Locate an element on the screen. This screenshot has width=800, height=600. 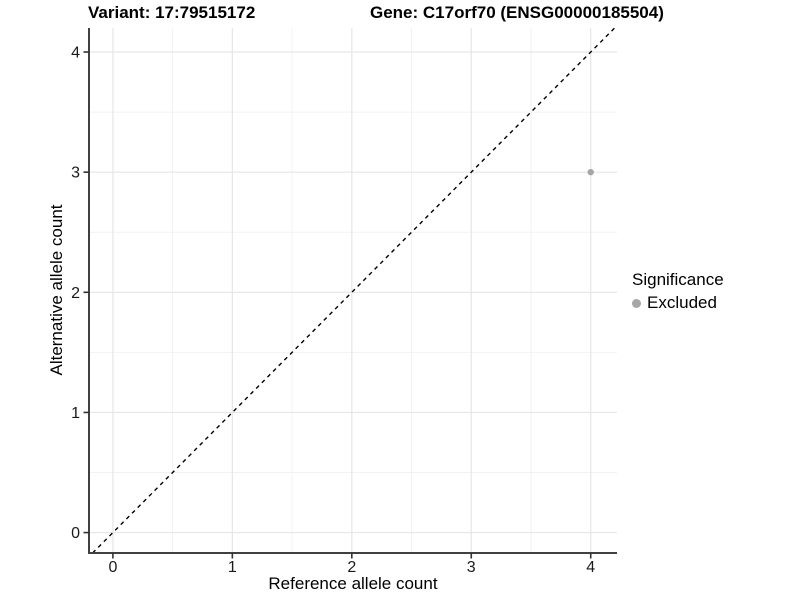
title-gene: Gene: C17orf70 (ENSG00000185504) is located at coordinates (517, 12).